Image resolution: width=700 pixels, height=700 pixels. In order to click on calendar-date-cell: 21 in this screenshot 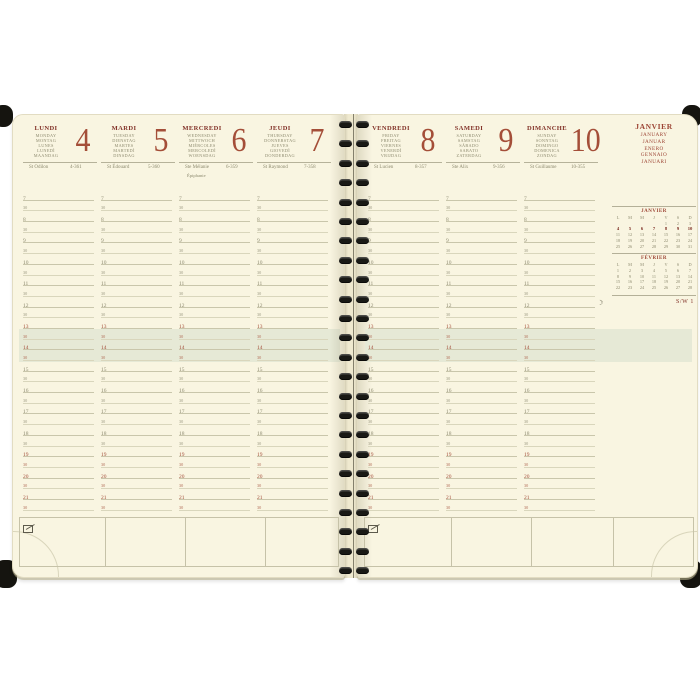, I will do `click(654, 240)`.